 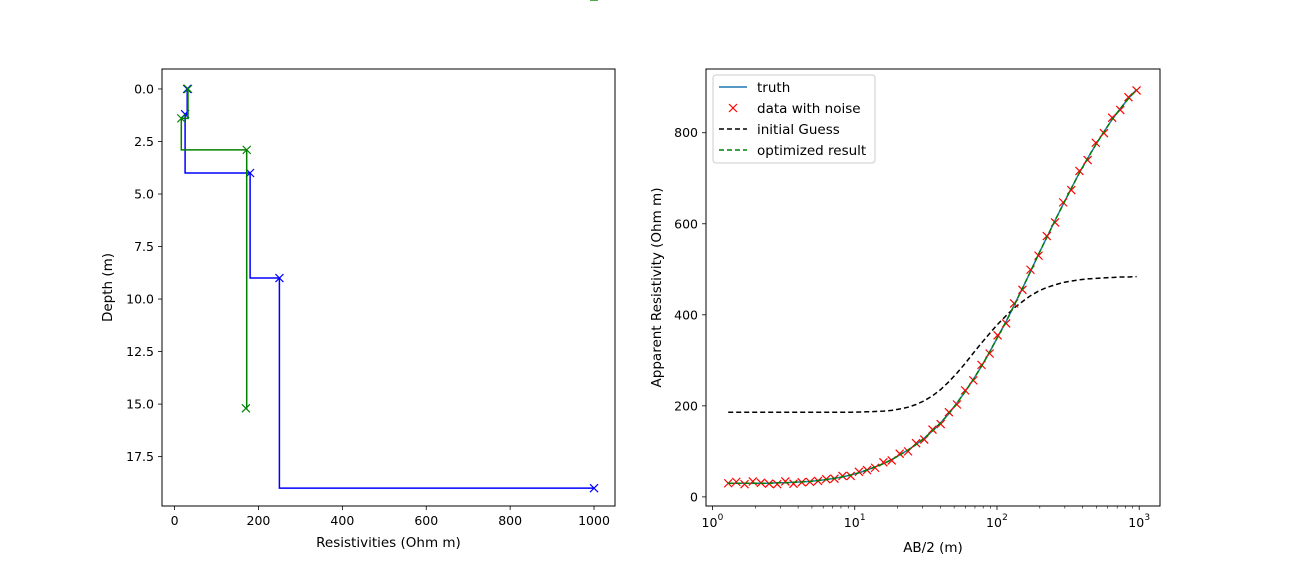 I want to click on x-tick-label: 0, so click(x=175, y=520).